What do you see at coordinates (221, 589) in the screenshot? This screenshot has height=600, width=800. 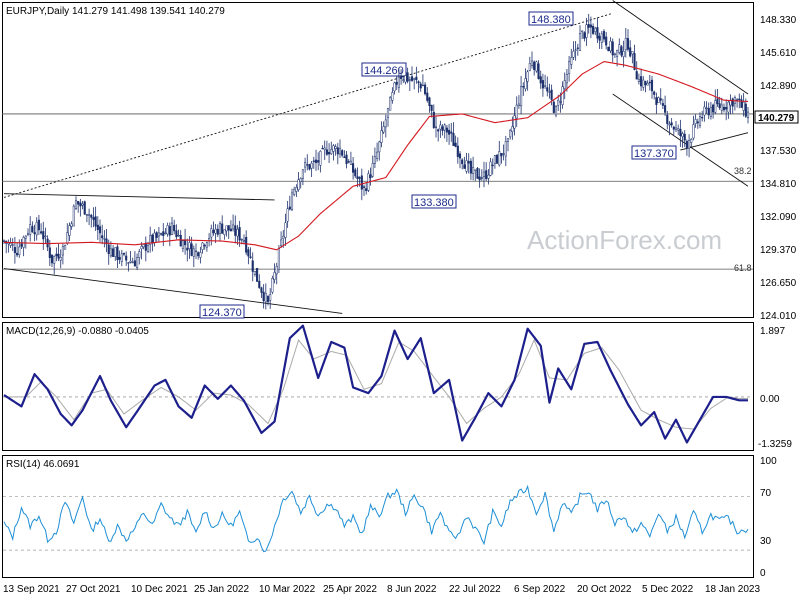 I see `x-tick-label: 25 Jan 2022` at bounding box center [221, 589].